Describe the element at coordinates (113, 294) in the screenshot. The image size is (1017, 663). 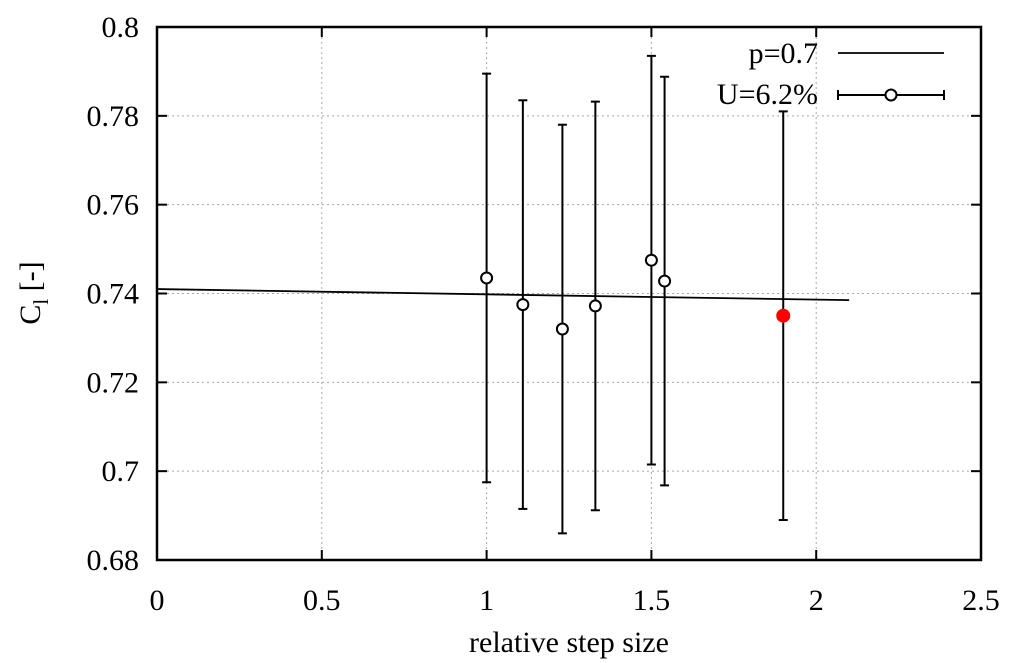
I see `y-tick-label: 0.74` at that location.